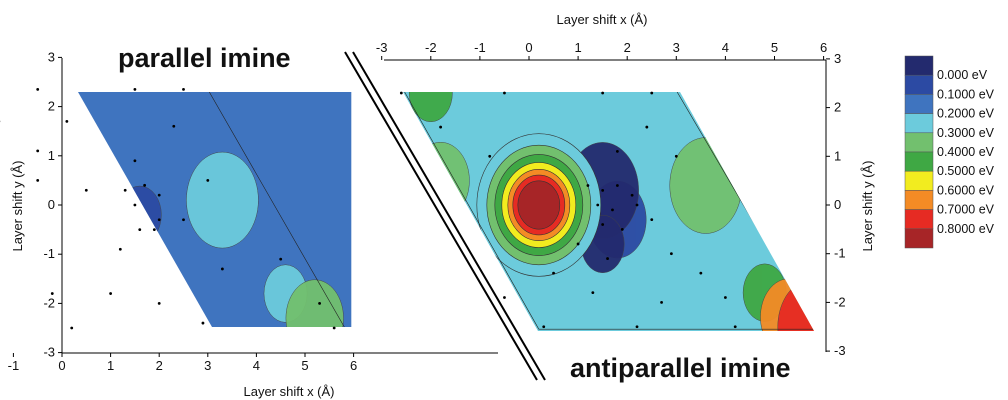 This screenshot has height=400, width=1008. Describe the element at coordinates (49, 253) in the screenshot. I see `parallel-imine-y-tick-label: -1` at that location.